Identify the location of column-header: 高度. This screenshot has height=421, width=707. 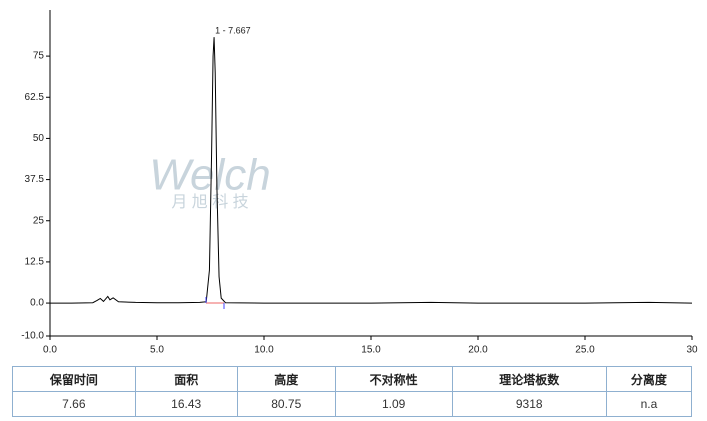
(286, 379).